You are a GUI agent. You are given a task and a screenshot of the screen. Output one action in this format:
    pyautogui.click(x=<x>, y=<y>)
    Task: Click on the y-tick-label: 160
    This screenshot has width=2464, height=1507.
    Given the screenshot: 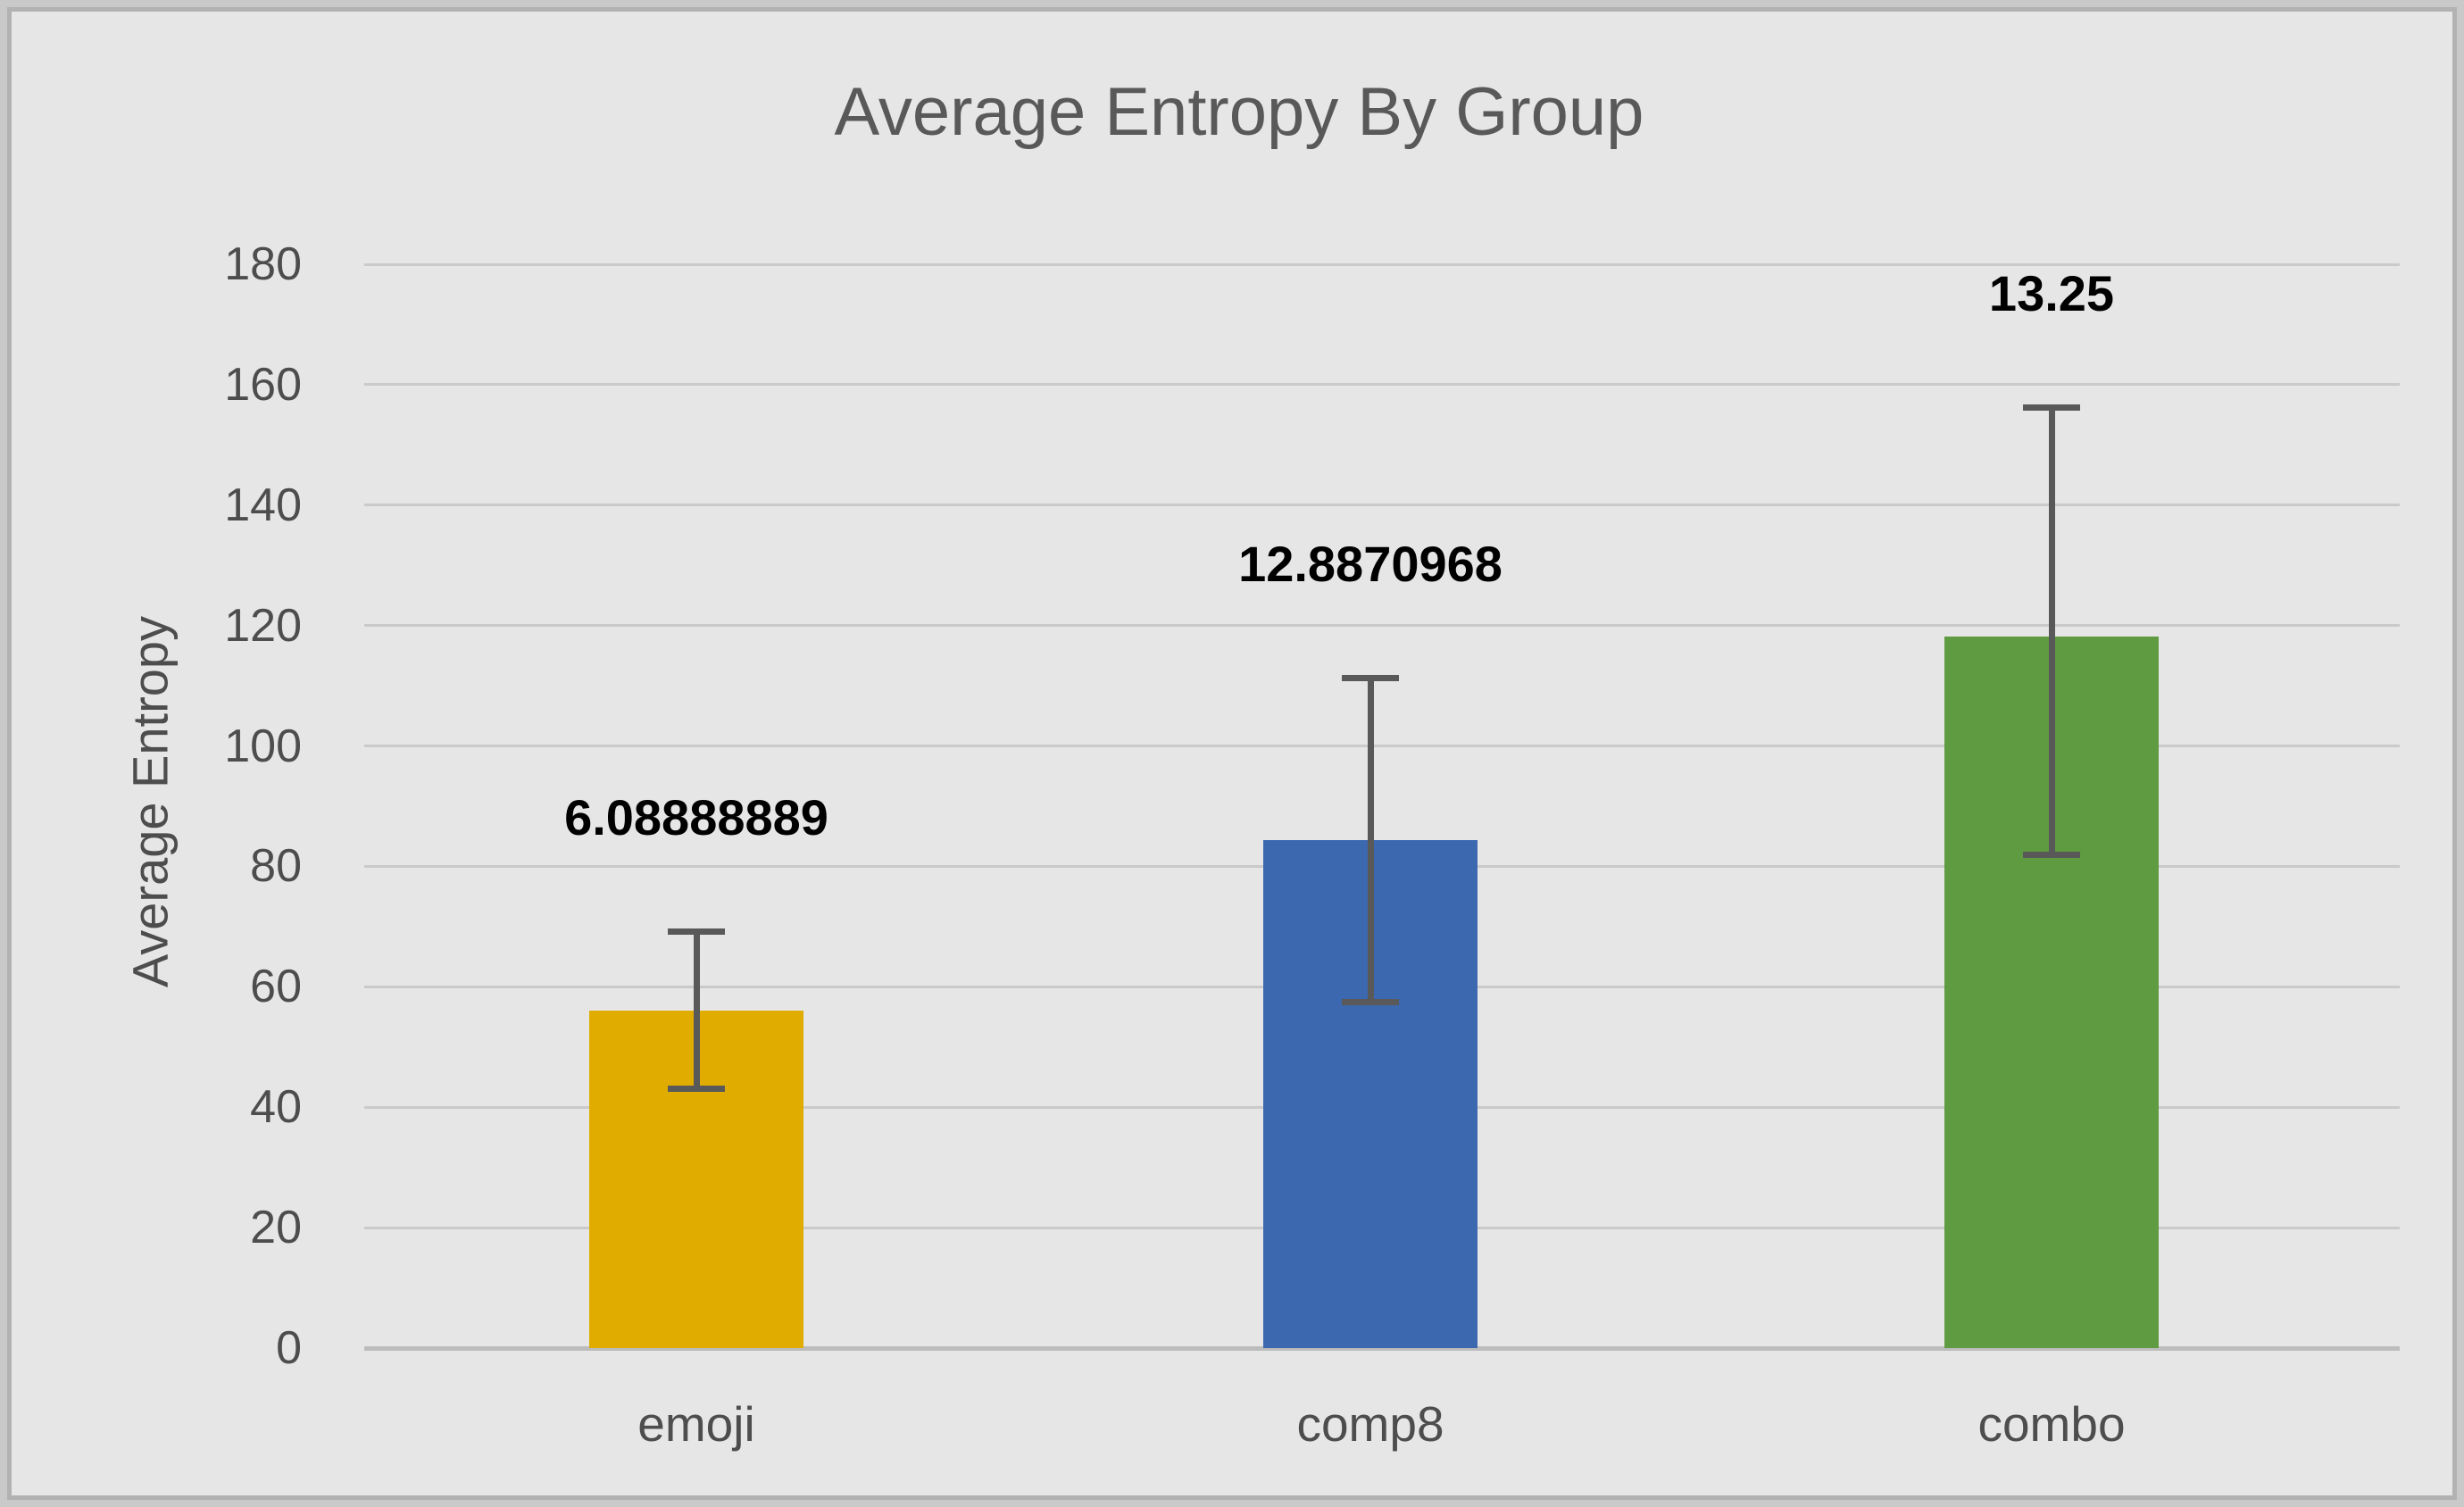 What is the action you would take?
    pyautogui.click(x=263, y=385)
    